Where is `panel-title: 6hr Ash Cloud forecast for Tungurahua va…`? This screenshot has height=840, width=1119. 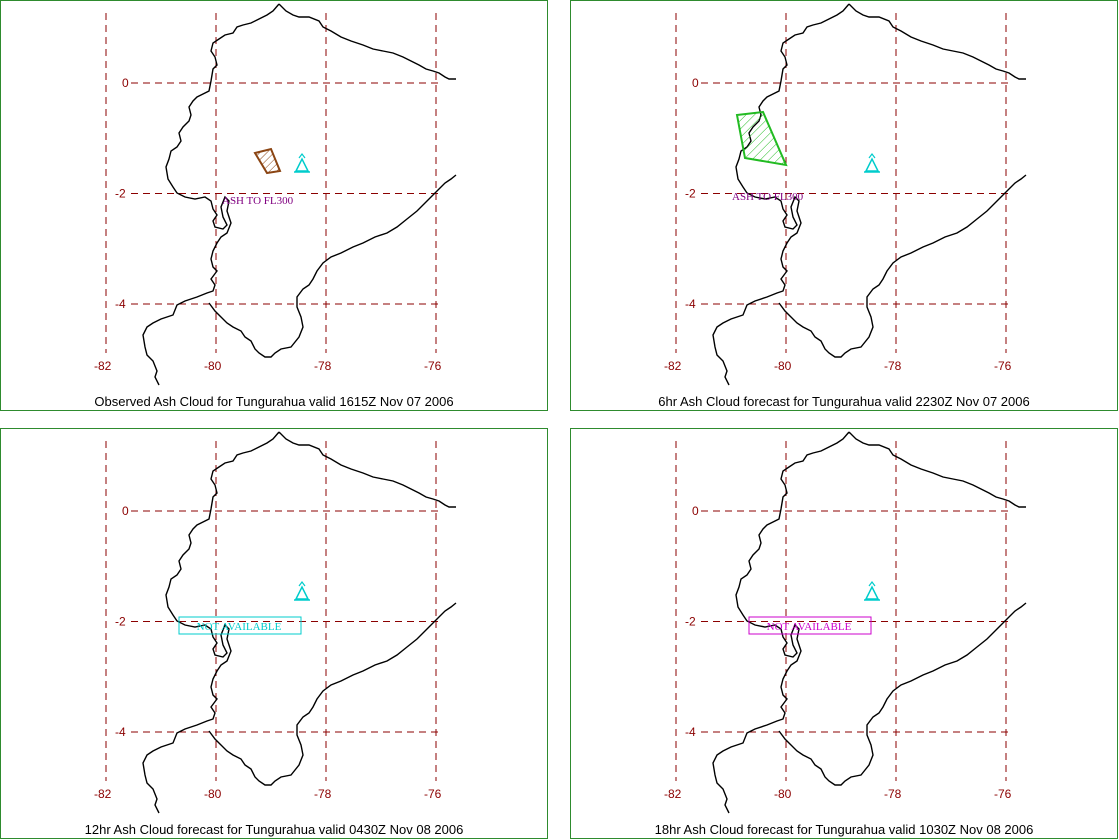 panel-title: 6hr Ash Cloud forecast for Tungurahua va… is located at coordinates (844, 401).